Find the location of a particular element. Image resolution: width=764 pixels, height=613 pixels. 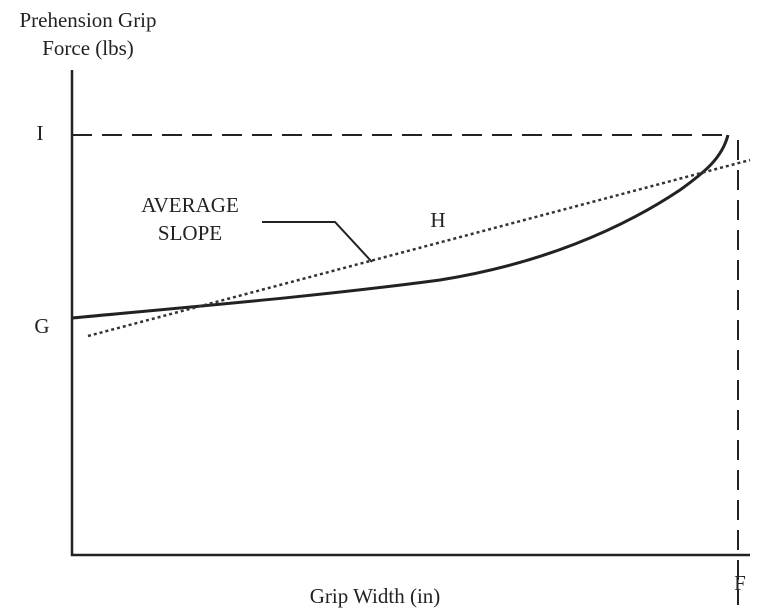

annotation: SLOPE is located at coordinates (190, 233).